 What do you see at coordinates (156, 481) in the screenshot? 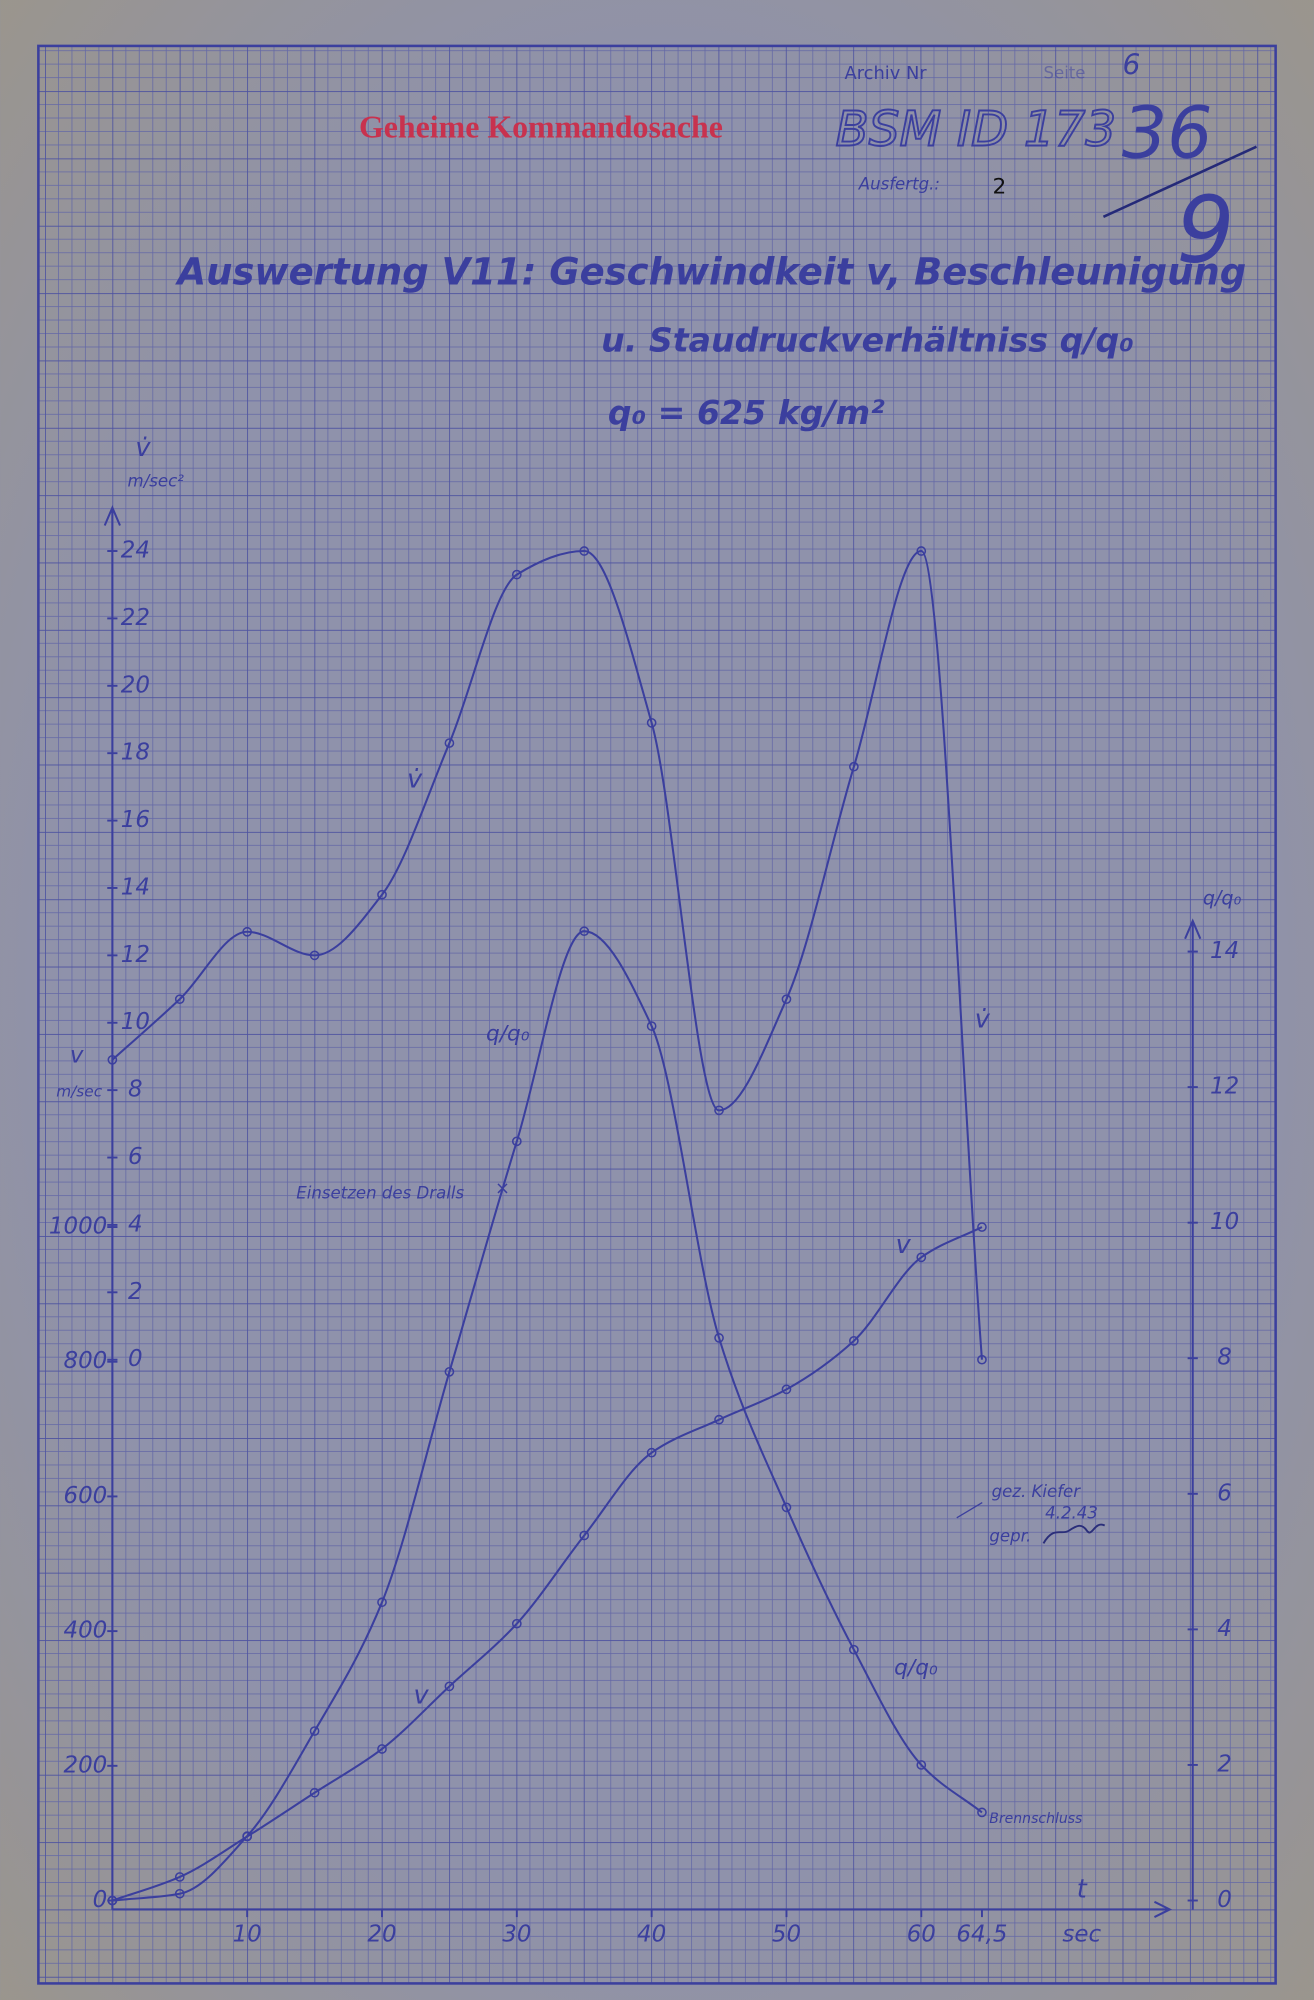
I see `y-axis-unit: m/sec²` at bounding box center [156, 481].